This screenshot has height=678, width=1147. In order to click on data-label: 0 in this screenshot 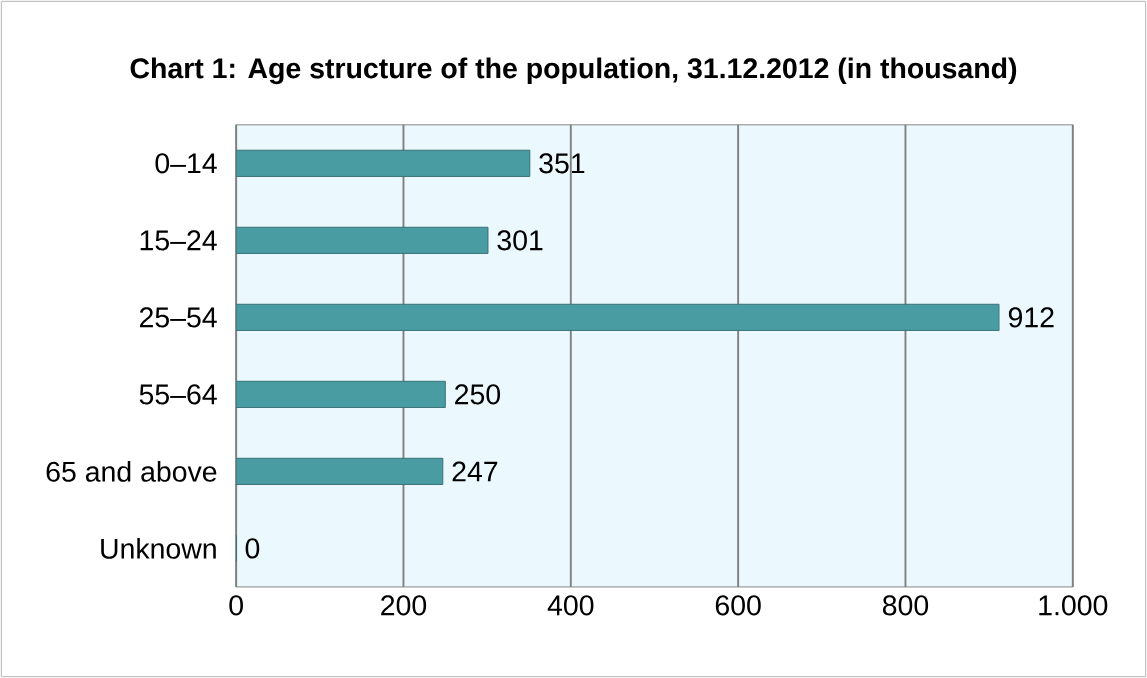, I will do `click(252, 548)`.